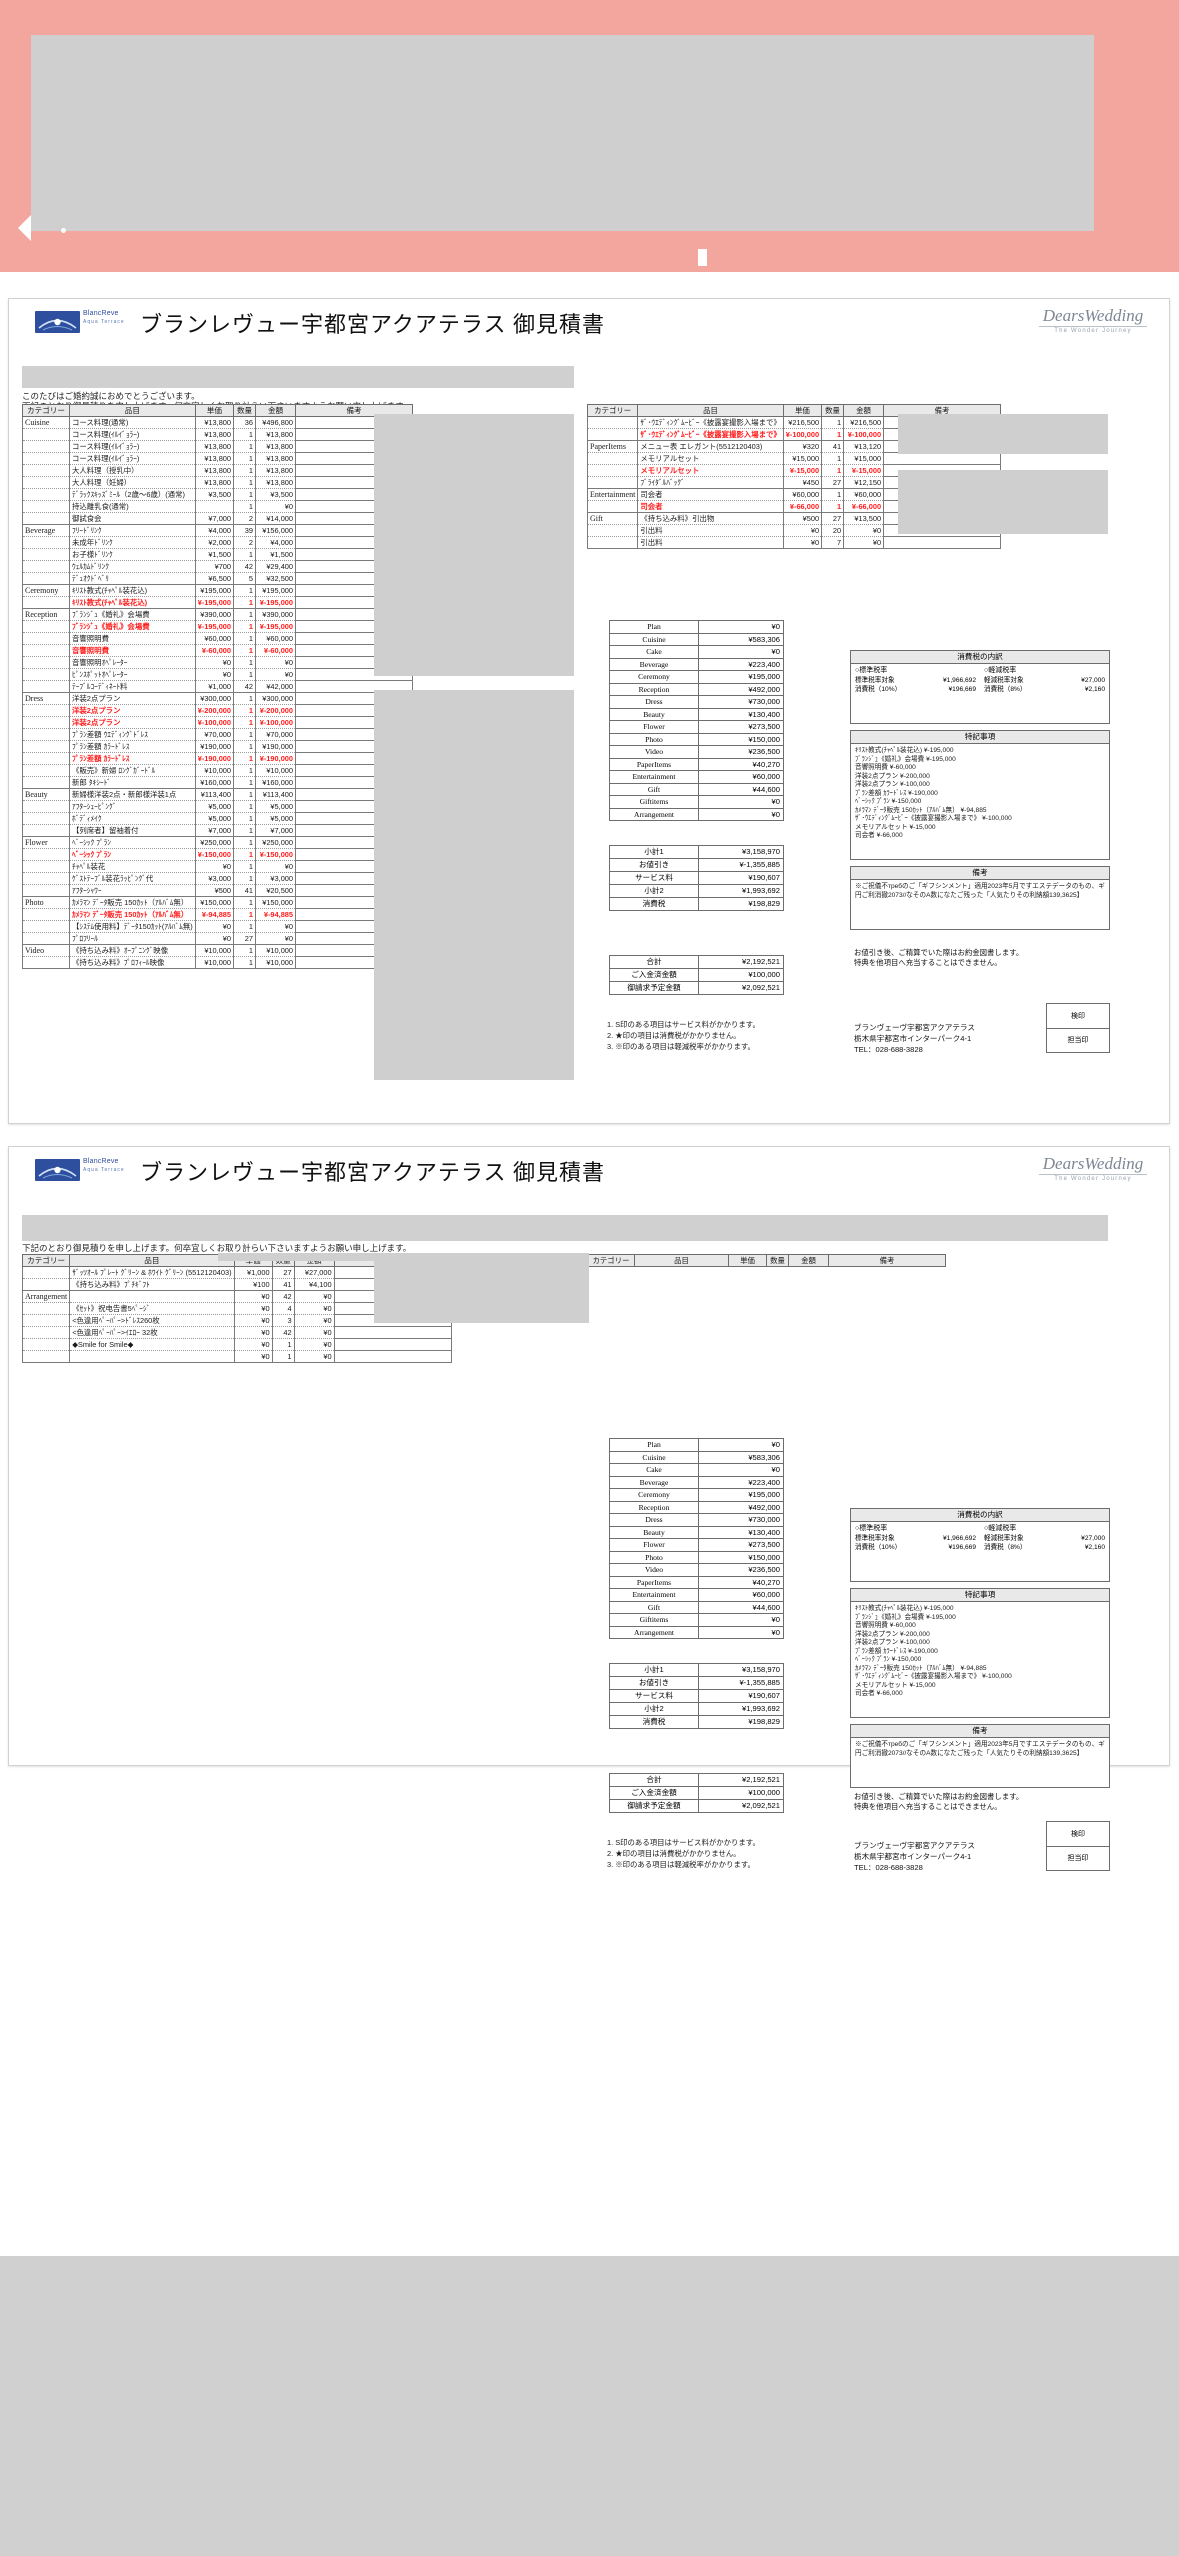 The width and height of the screenshot is (1179, 2556). What do you see at coordinates (864, 518) in the screenshot?
I see `cell-amount: ¥13,500` at bounding box center [864, 518].